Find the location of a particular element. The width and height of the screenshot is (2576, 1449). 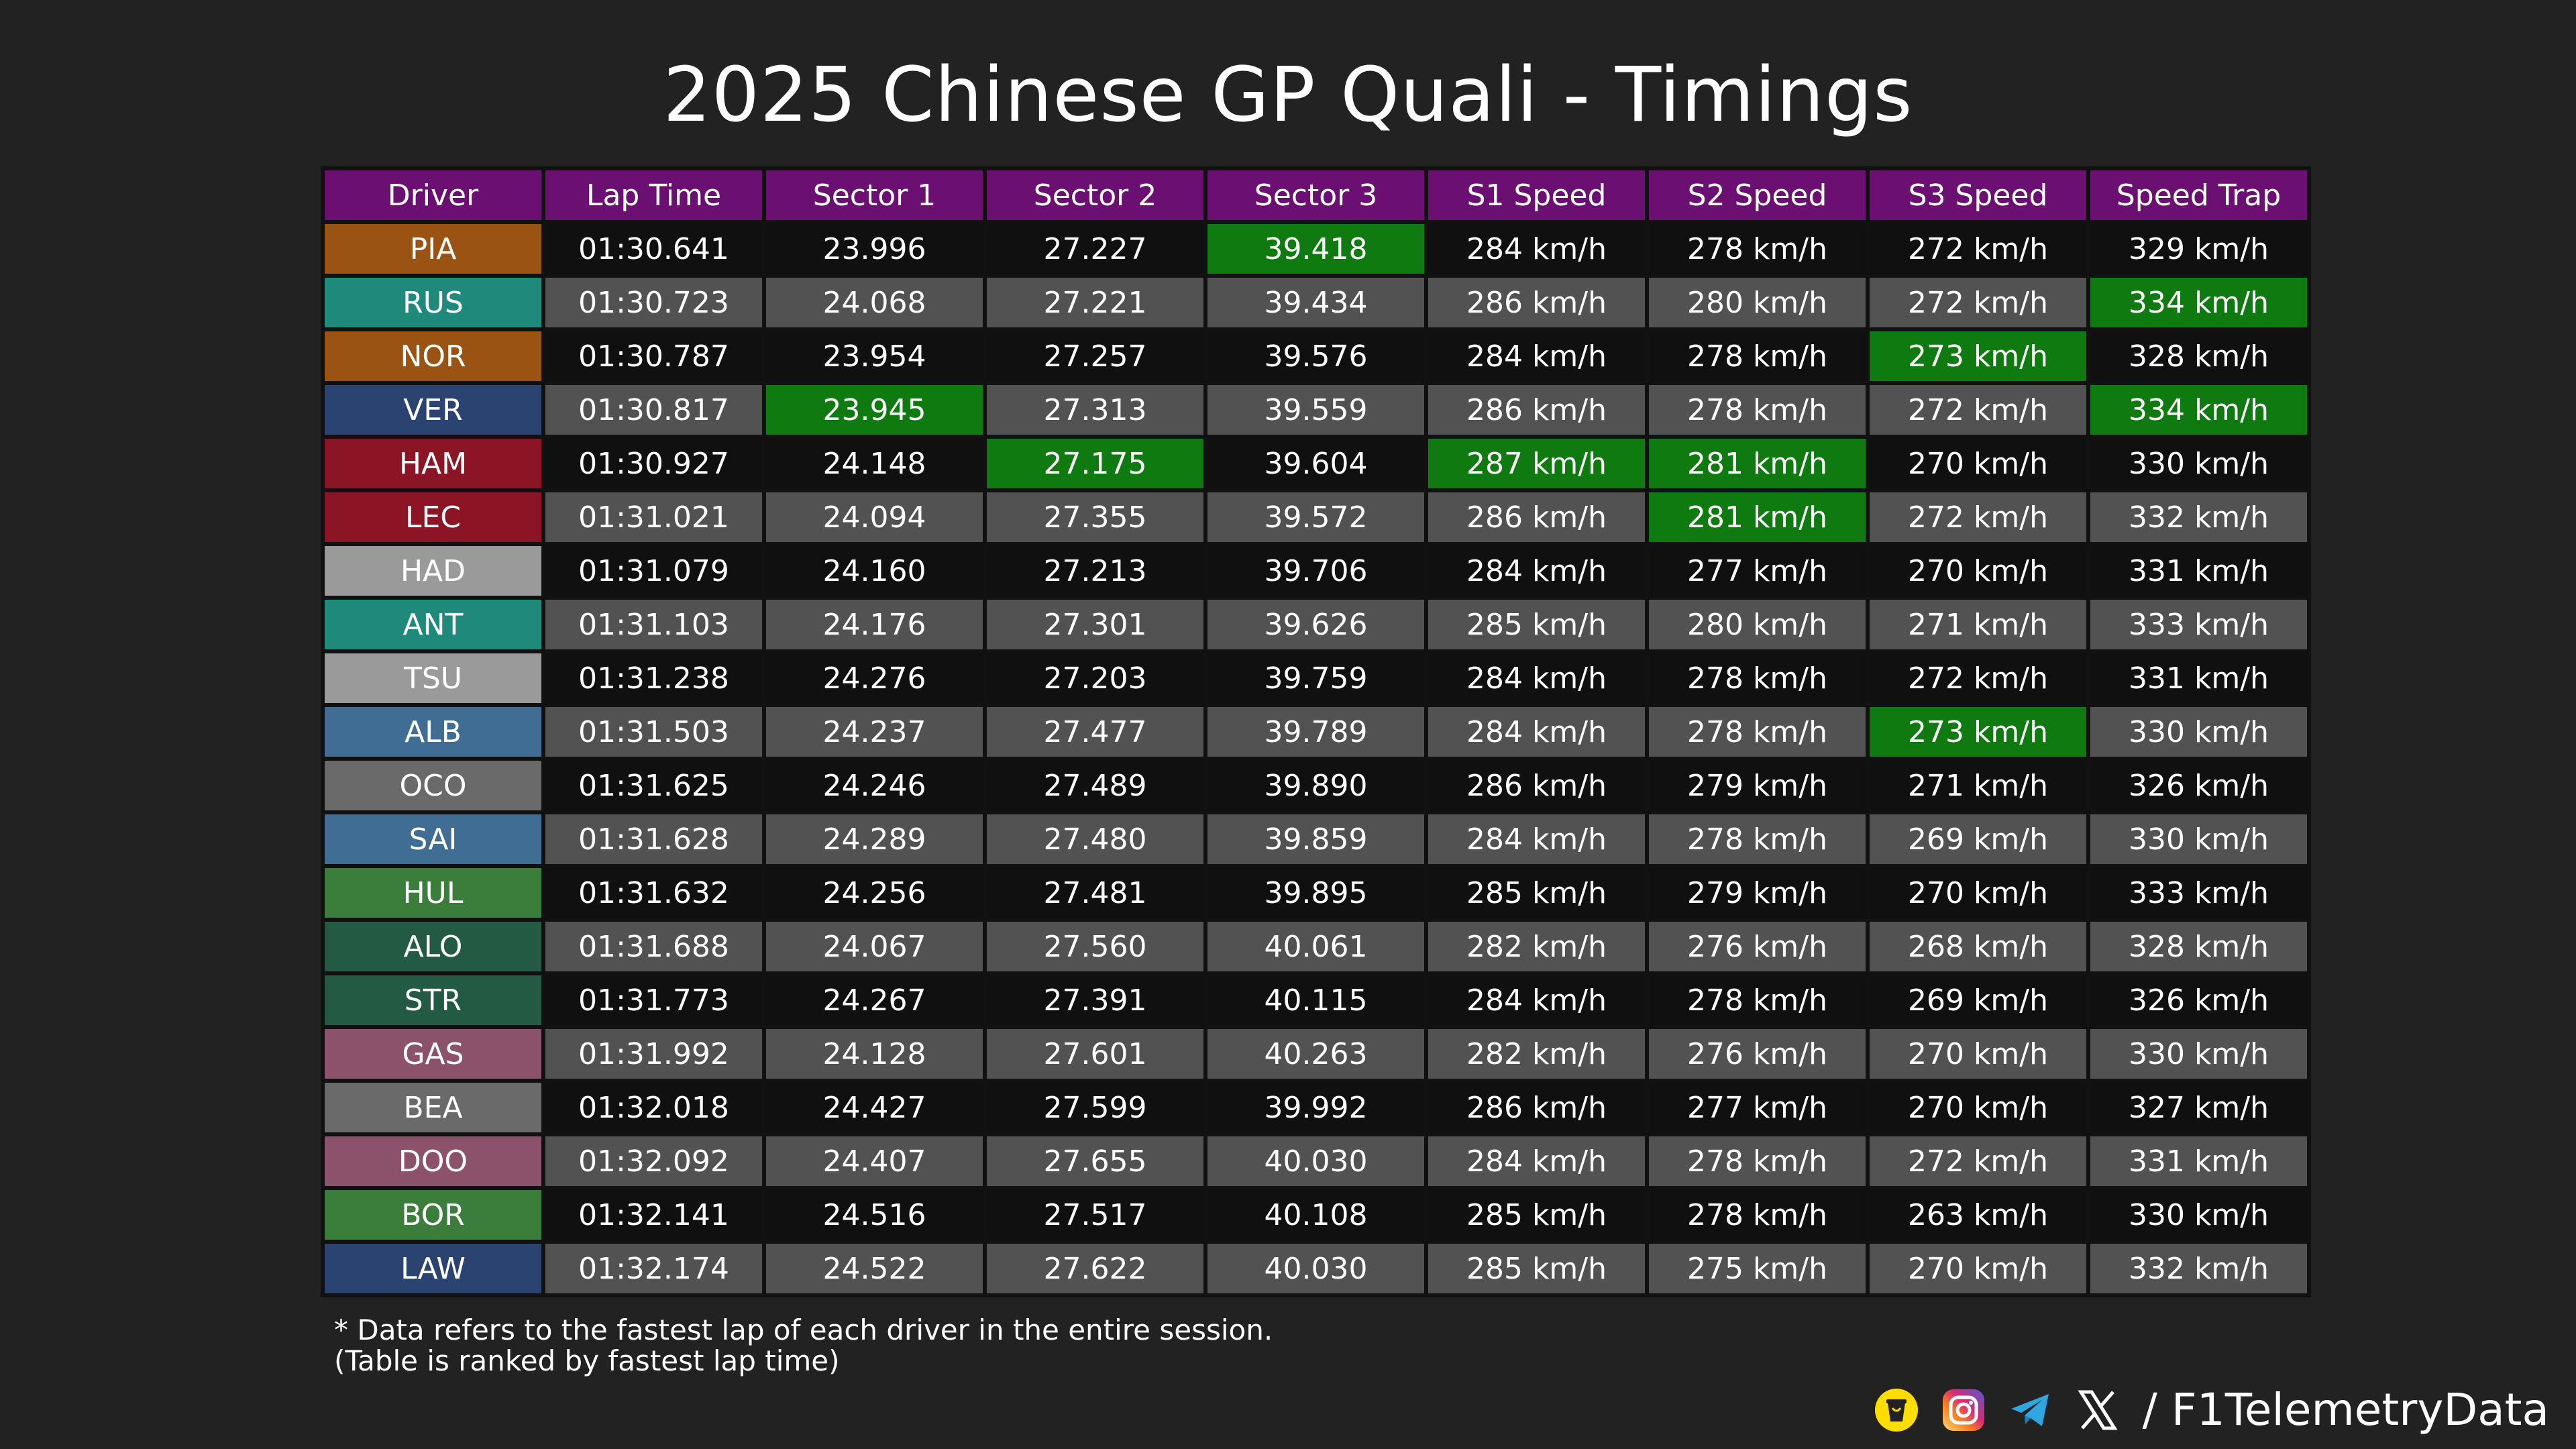

driver-cell: SAI is located at coordinates (433, 839).